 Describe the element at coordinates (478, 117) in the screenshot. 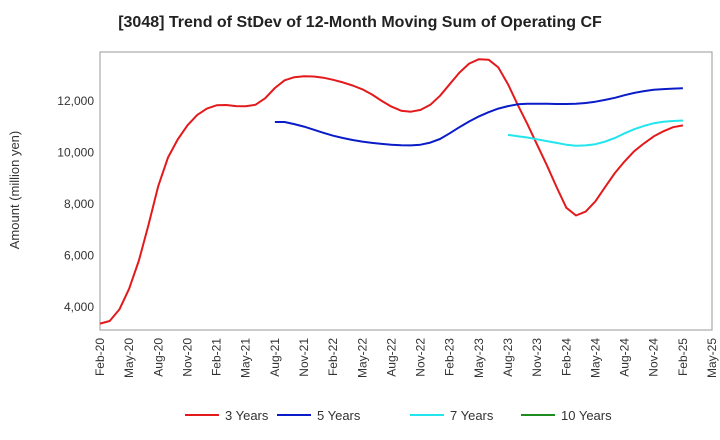

I see `series-line-5-years` at that location.